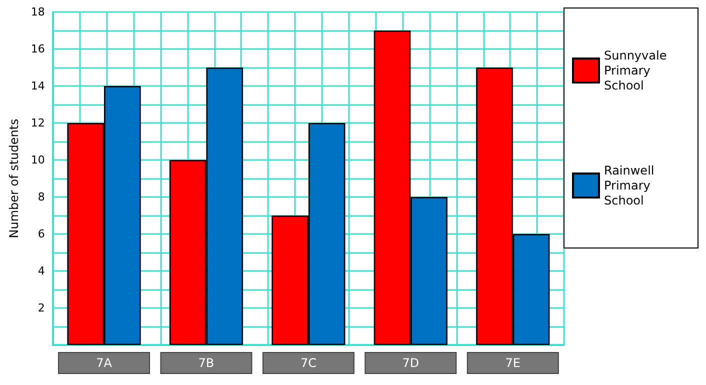 This screenshot has height=385, width=706. I want to click on y-tick-label: 18, so click(37, 12).